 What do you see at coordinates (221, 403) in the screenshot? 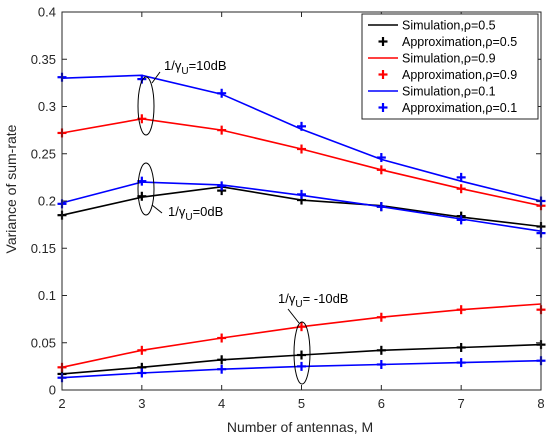
I see `x-tick-label: 4` at bounding box center [221, 403].